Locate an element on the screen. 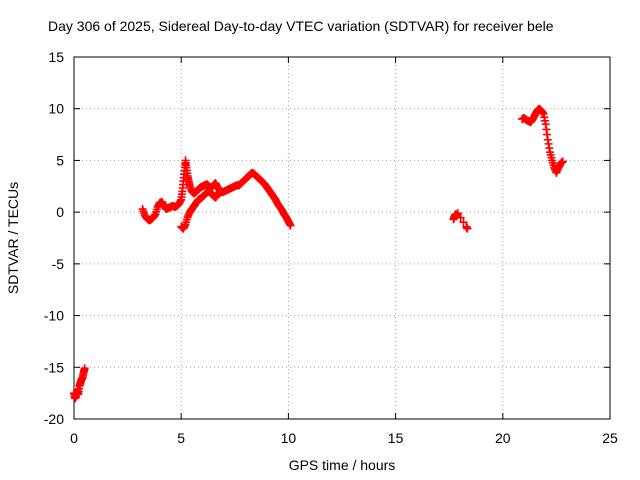 Image resolution: width=640 pixels, height=480 pixels. x-tick-label: 5 is located at coordinates (181, 438).